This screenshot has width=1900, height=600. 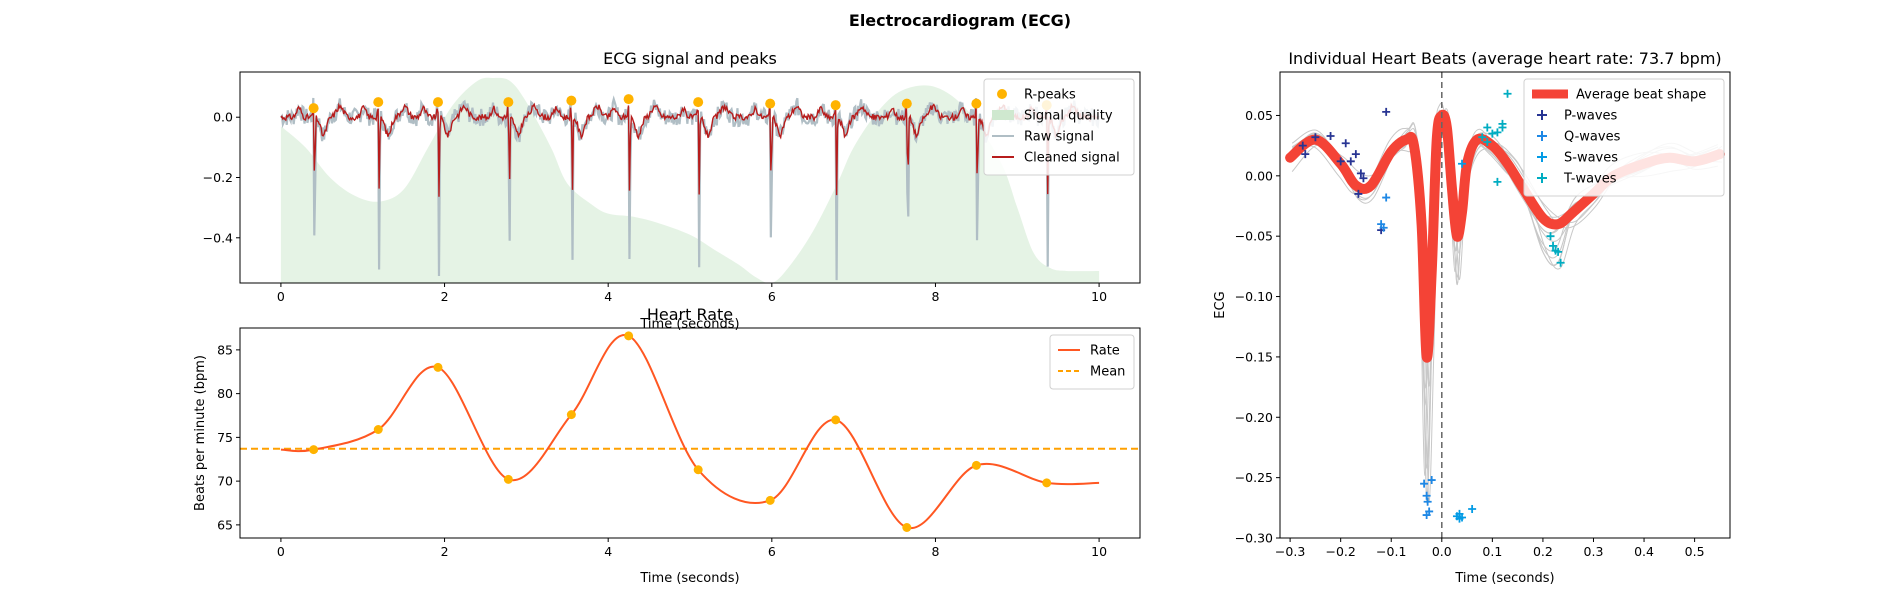 I want to click on x-tick-label: 8, so click(x=935, y=296).